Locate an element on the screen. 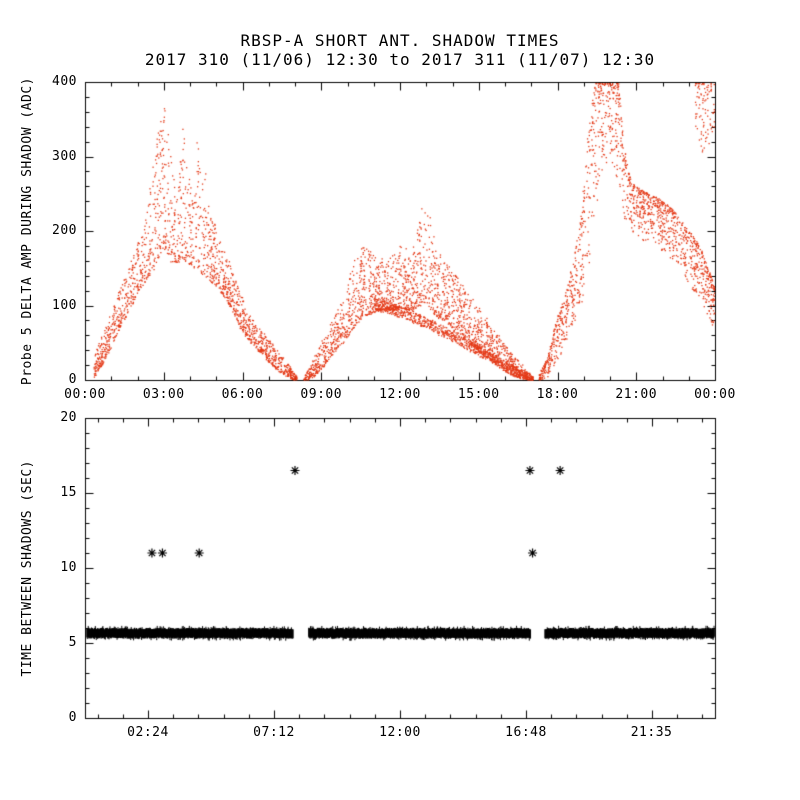 The width and height of the screenshot is (800, 800). top-panel-x-tick-label: 12:00 is located at coordinates (400, 394).